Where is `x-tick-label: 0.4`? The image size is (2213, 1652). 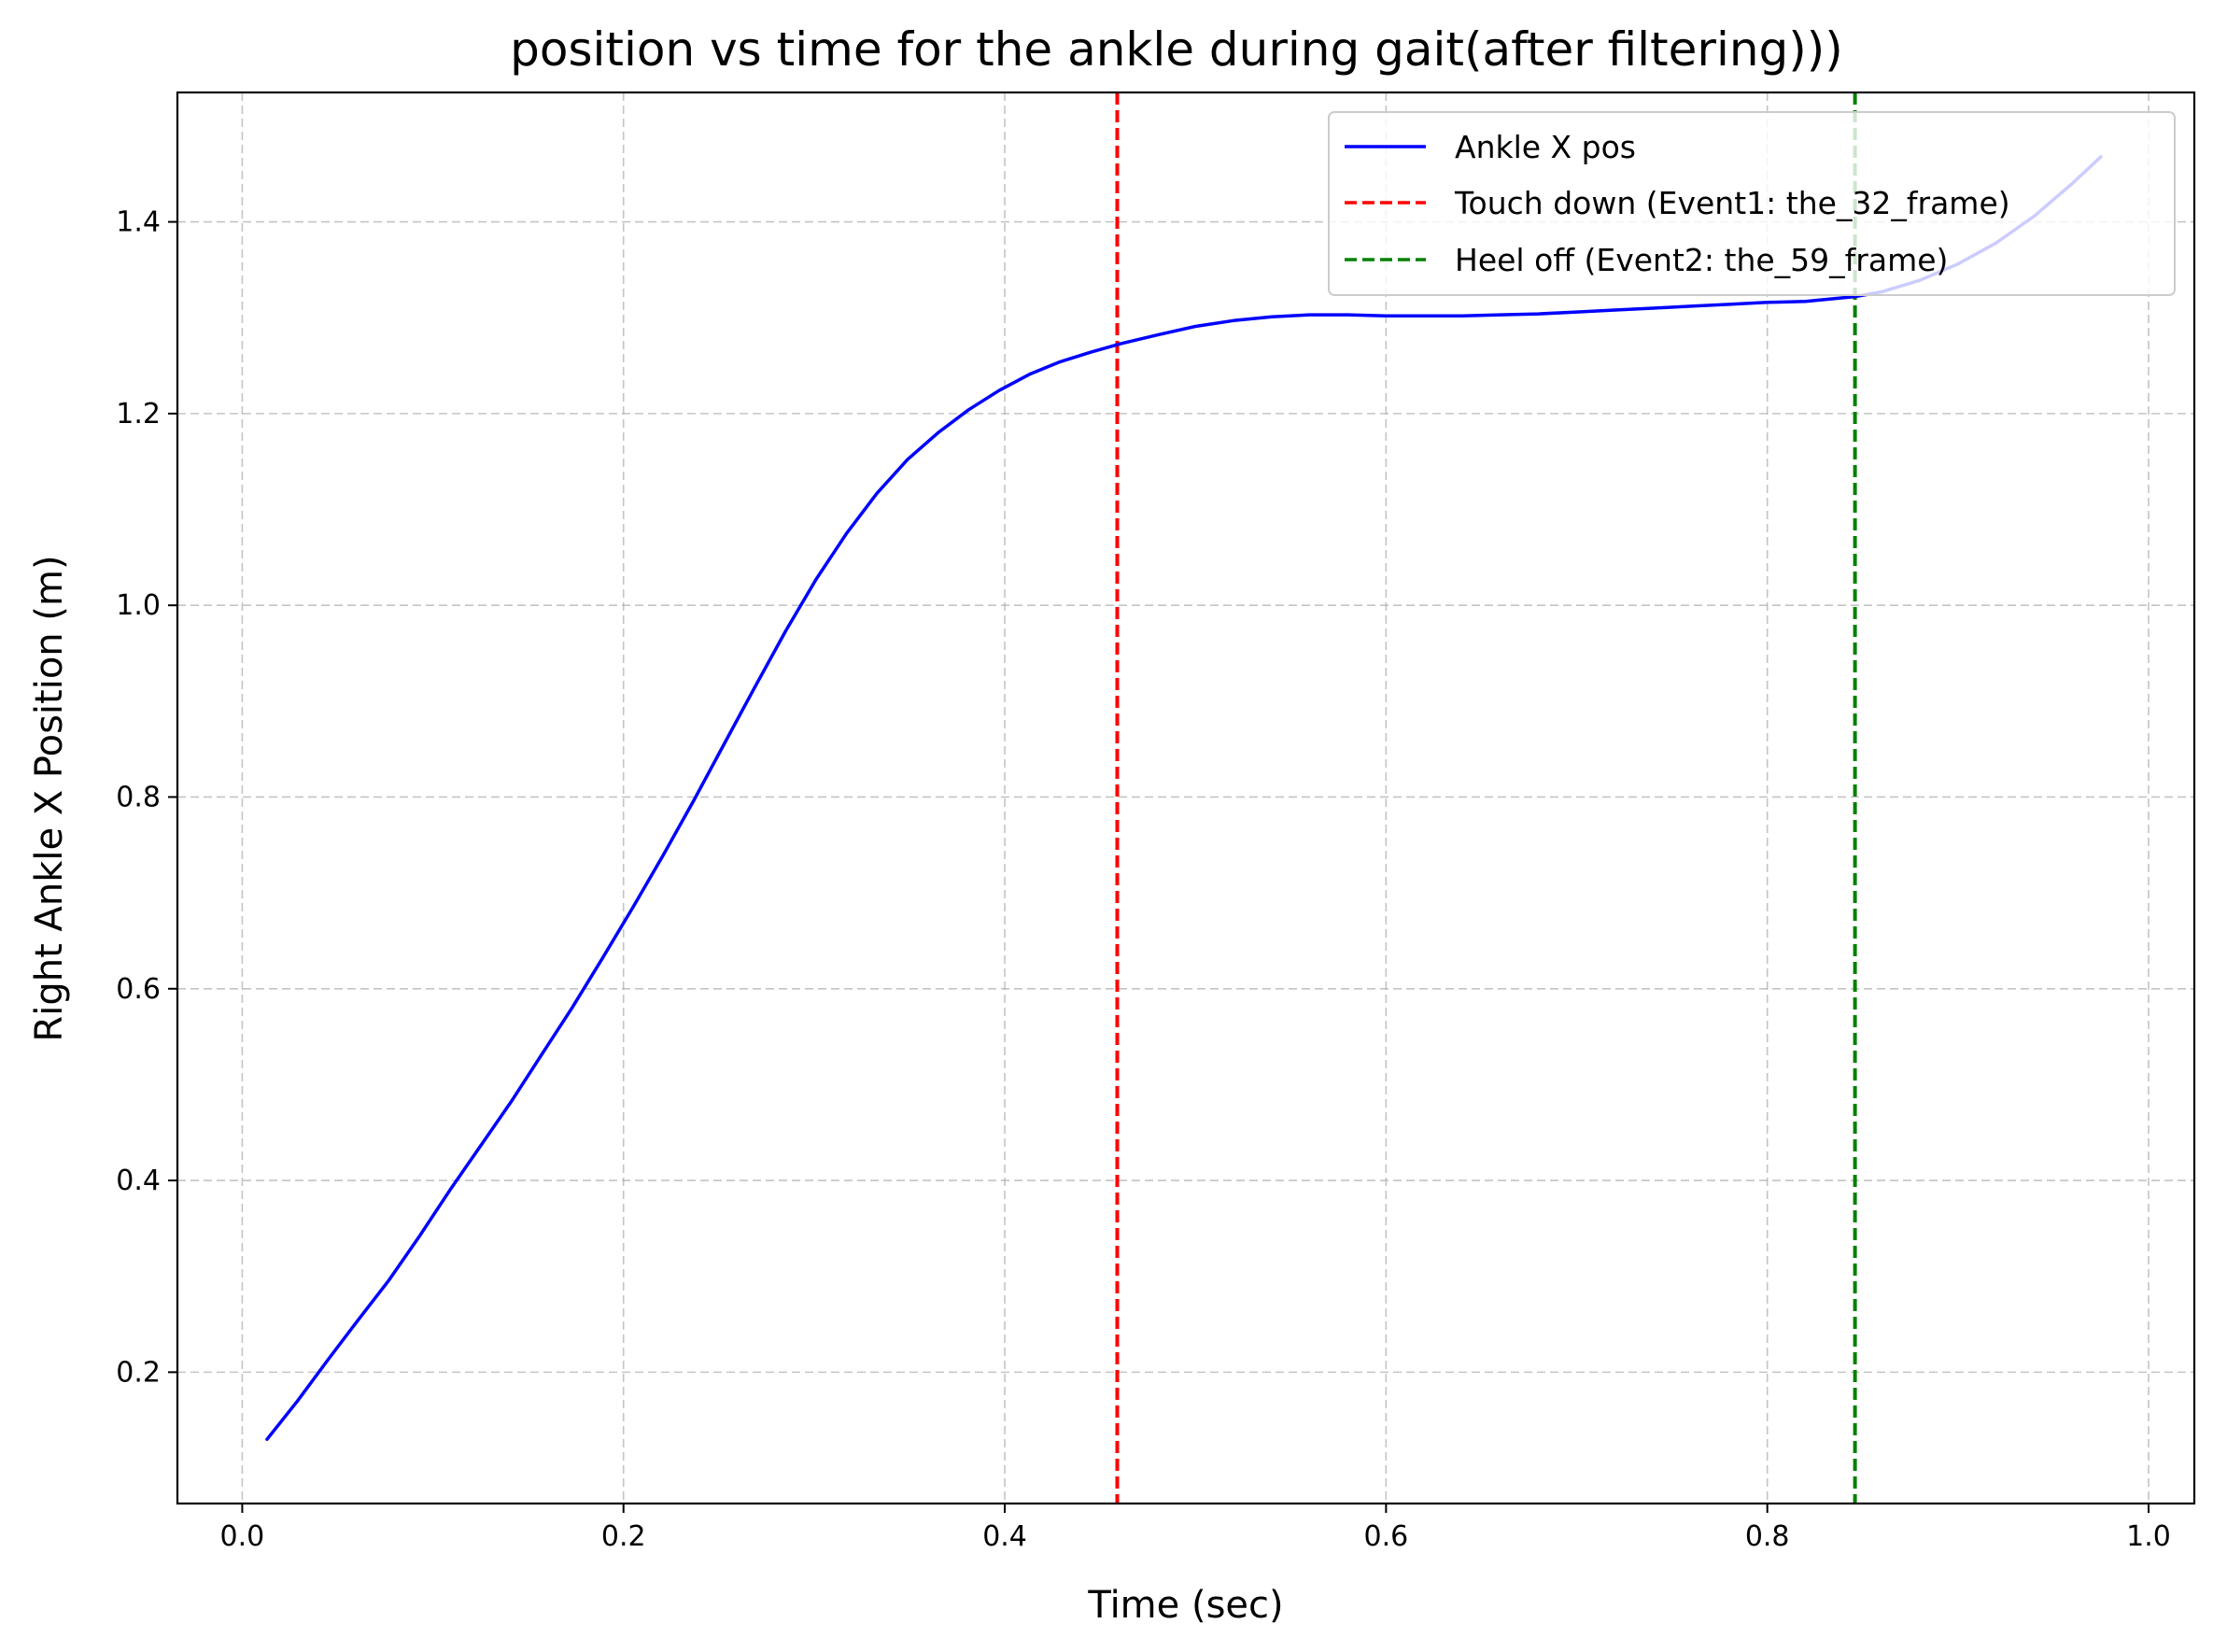 x-tick-label: 0.4 is located at coordinates (1005, 1536).